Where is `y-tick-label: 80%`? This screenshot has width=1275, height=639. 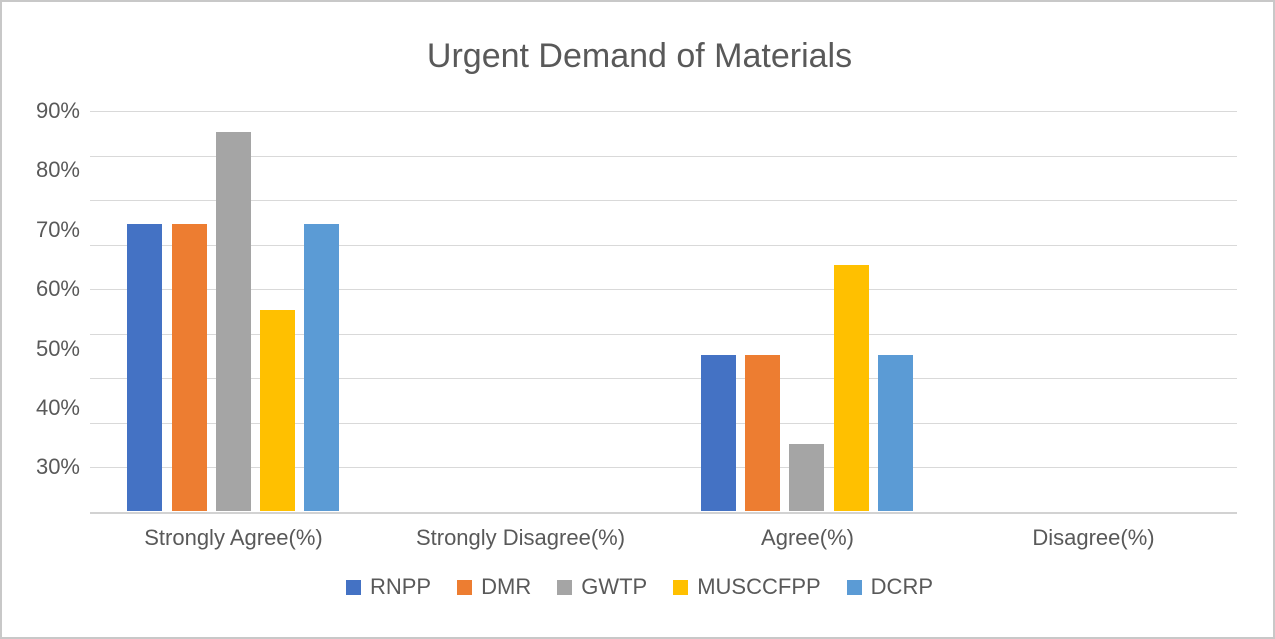 y-tick-label: 80% is located at coordinates (57, 169).